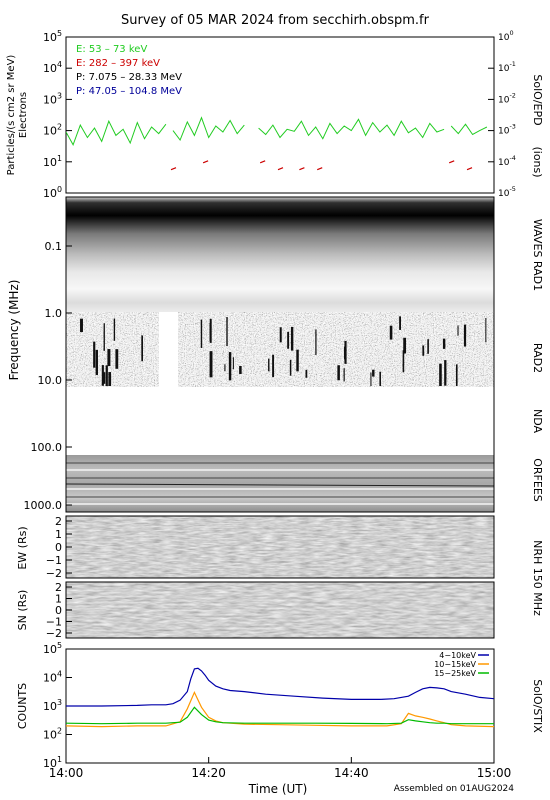 The width and height of the screenshot is (550, 800). Describe the element at coordinates (50, 380) in the screenshot. I see `radio-y-tick-label: 10.0` at that location.